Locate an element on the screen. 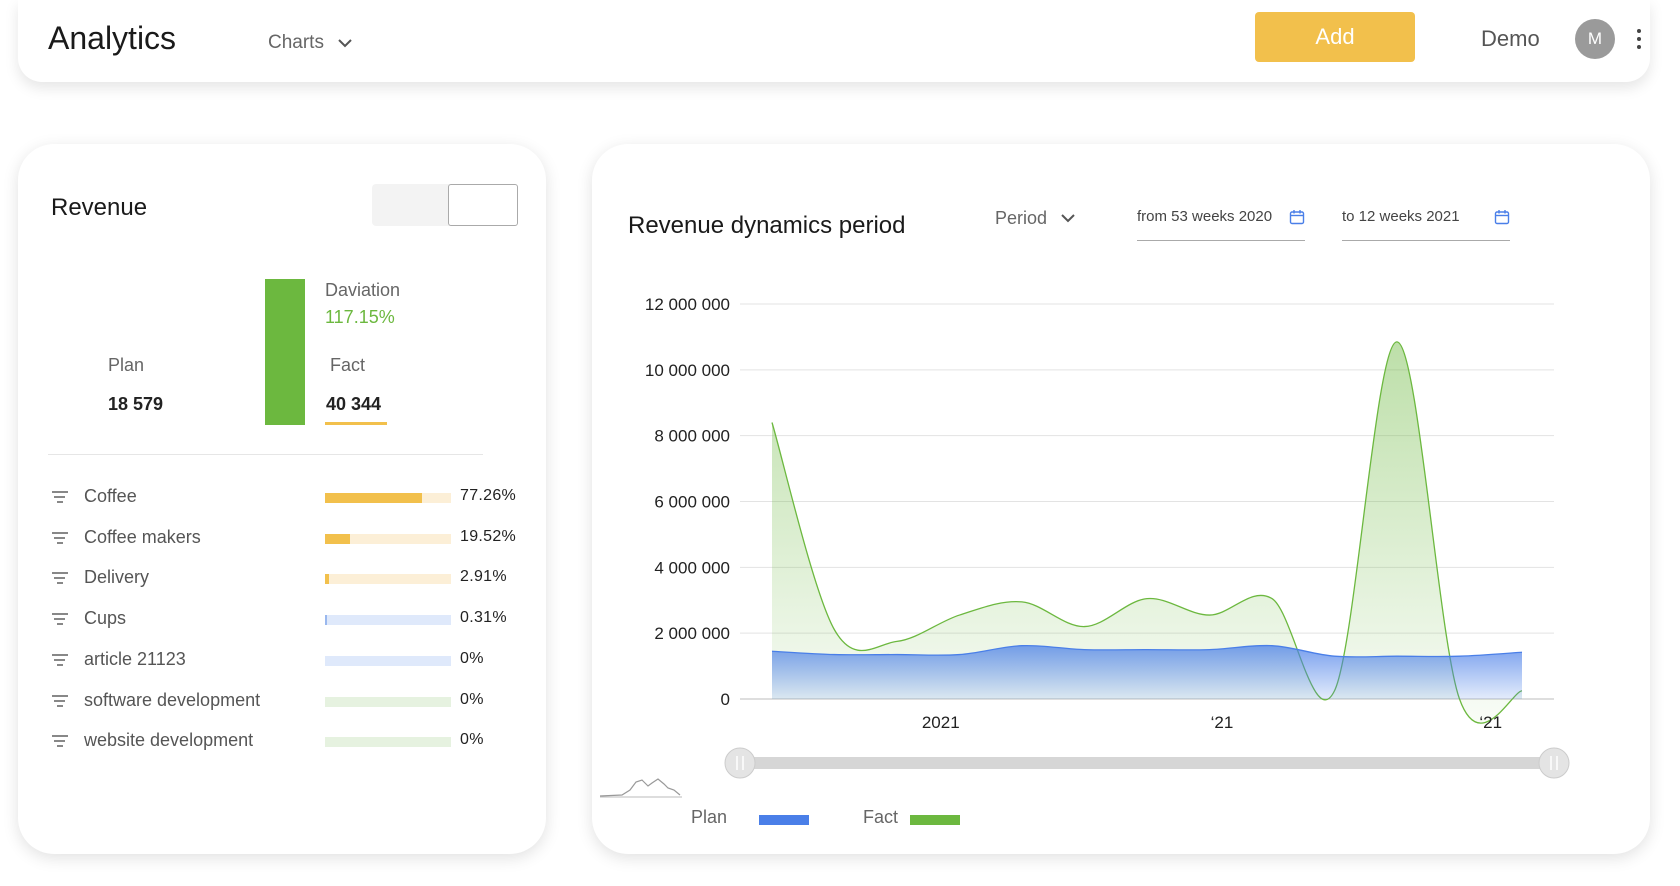 Image resolution: width=1680 pixels, height=886 pixels. y-tick-label: 4 000 000 is located at coordinates (692, 567).